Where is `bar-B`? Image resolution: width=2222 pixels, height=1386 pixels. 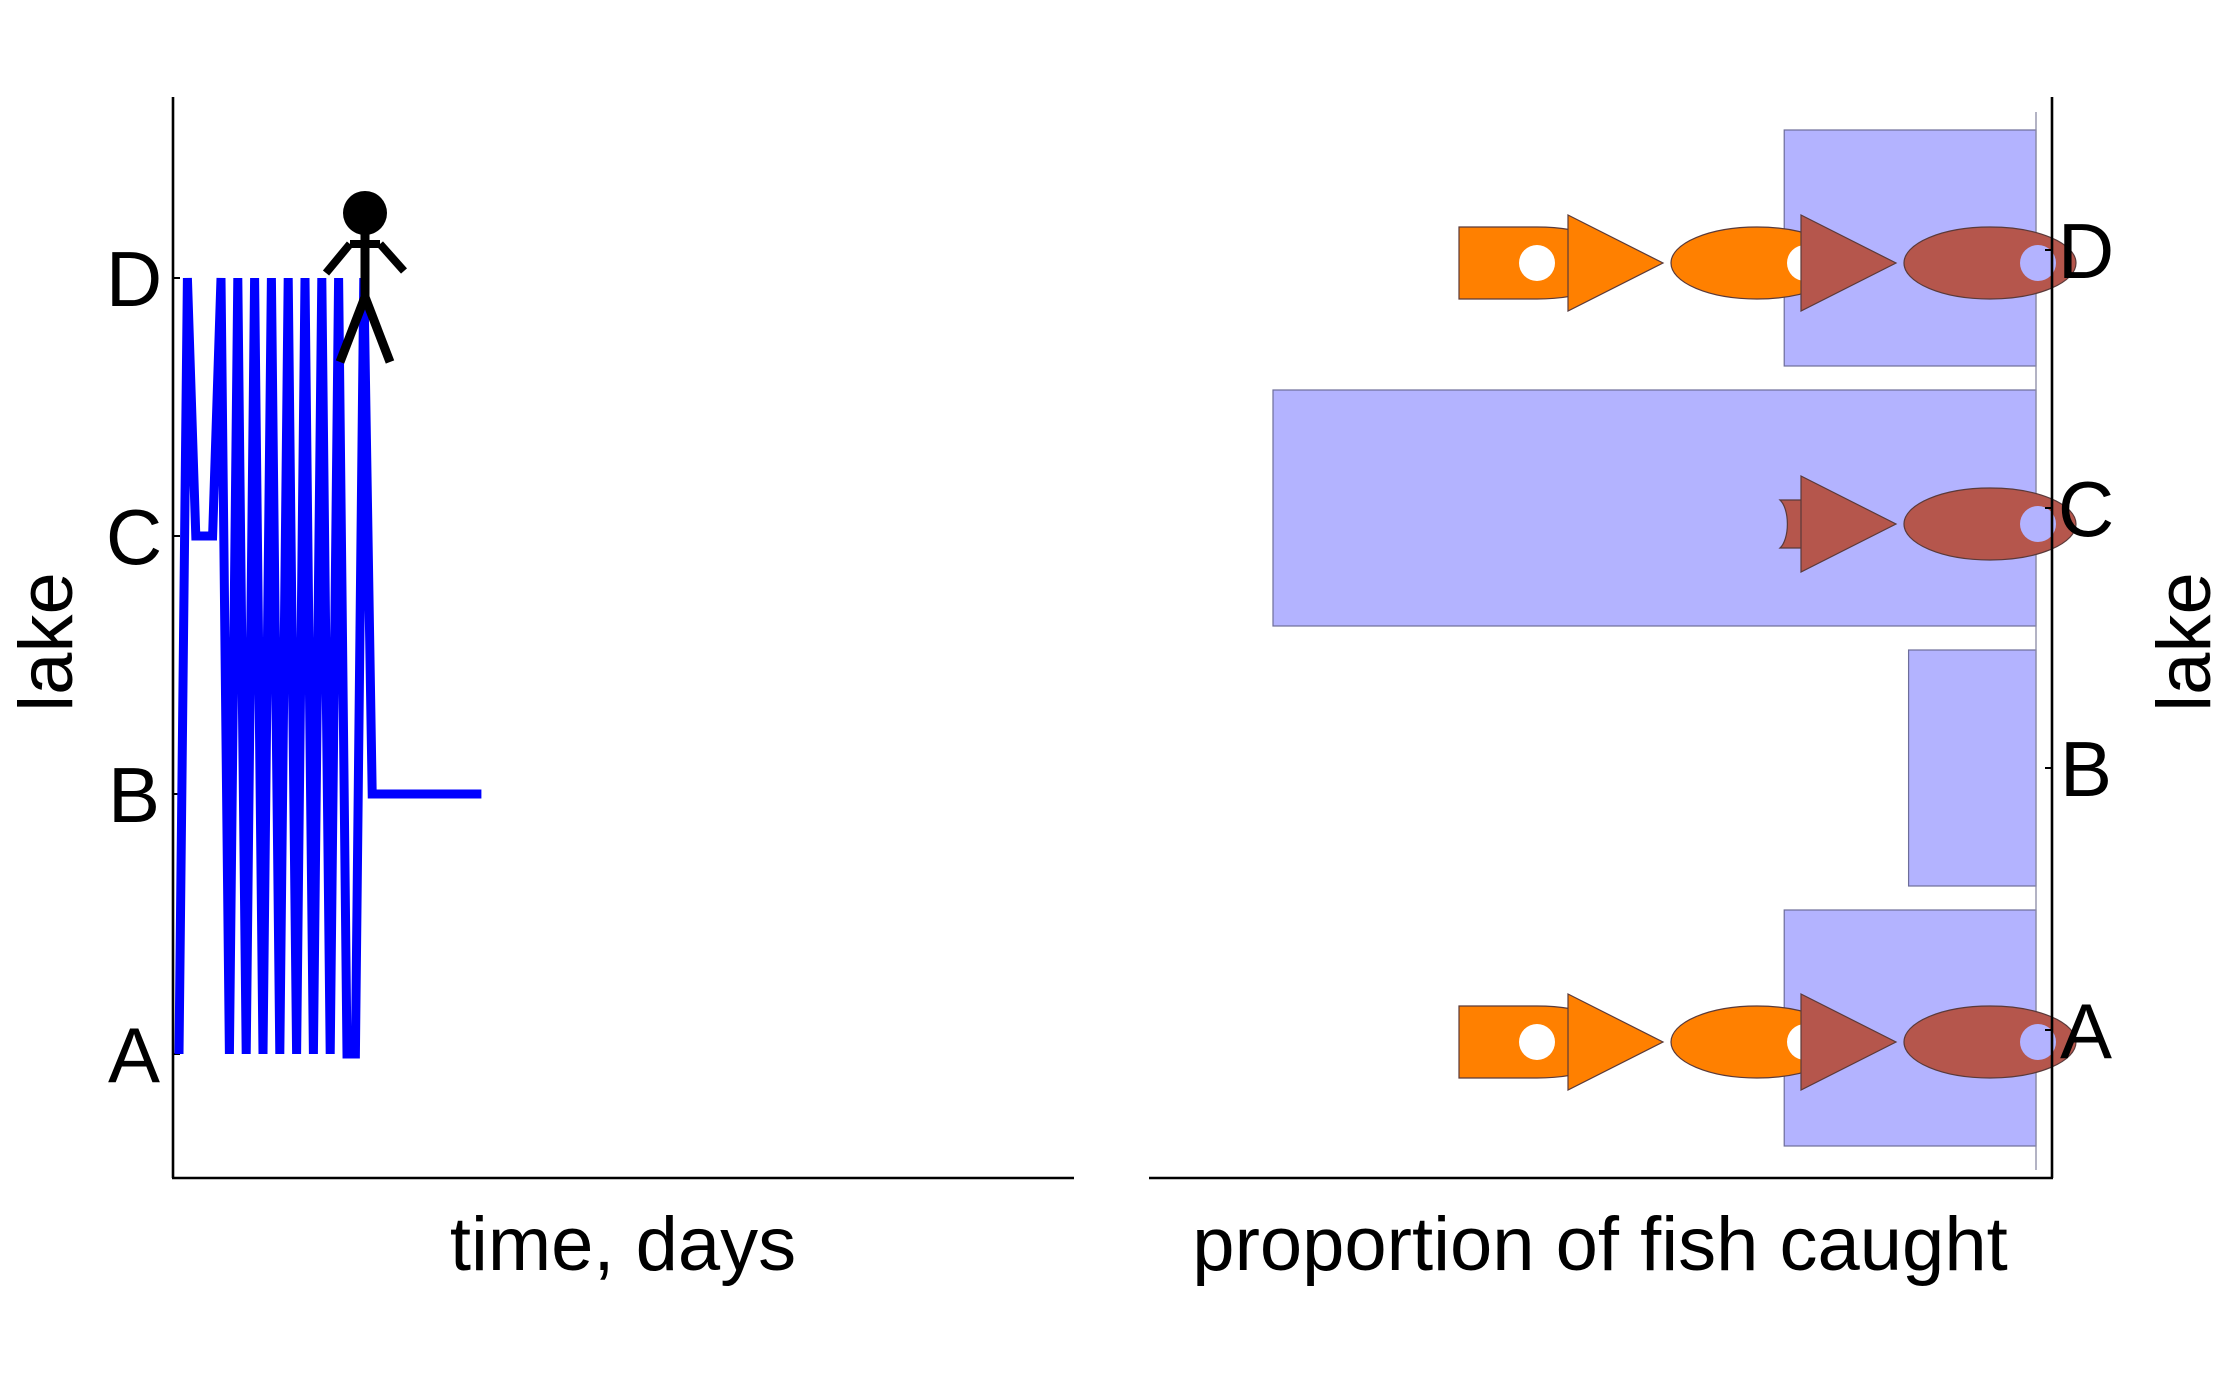
bar-B is located at coordinates (1972, 768).